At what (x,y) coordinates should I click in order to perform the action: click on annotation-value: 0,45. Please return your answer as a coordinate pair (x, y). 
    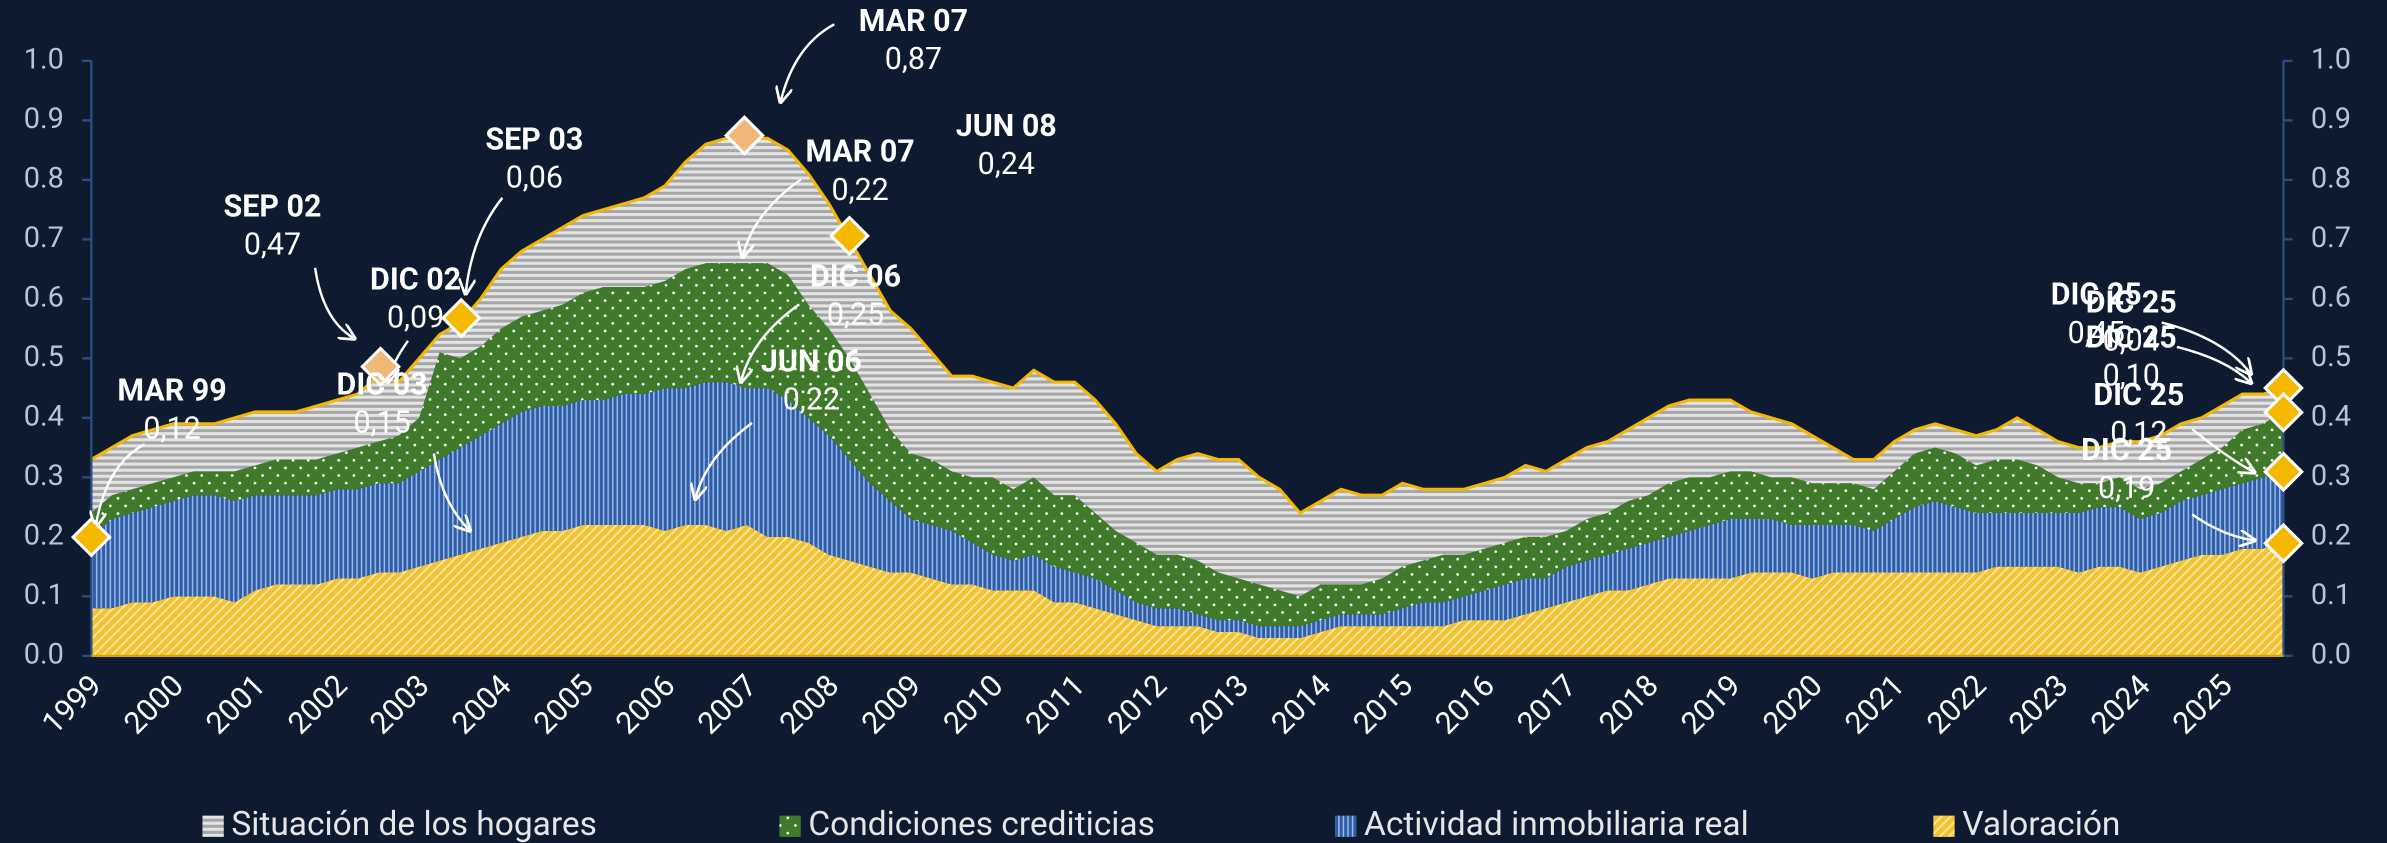
    Looking at the image, I should click on (2096, 333).